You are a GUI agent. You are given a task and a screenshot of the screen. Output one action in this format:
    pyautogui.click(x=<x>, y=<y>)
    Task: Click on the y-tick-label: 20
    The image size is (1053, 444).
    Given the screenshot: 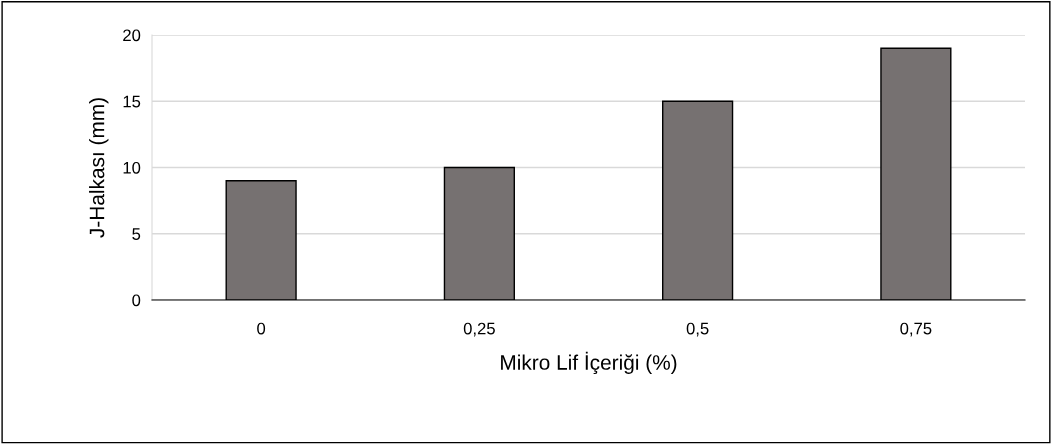 What is the action you would take?
    pyautogui.click(x=132, y=35)
    